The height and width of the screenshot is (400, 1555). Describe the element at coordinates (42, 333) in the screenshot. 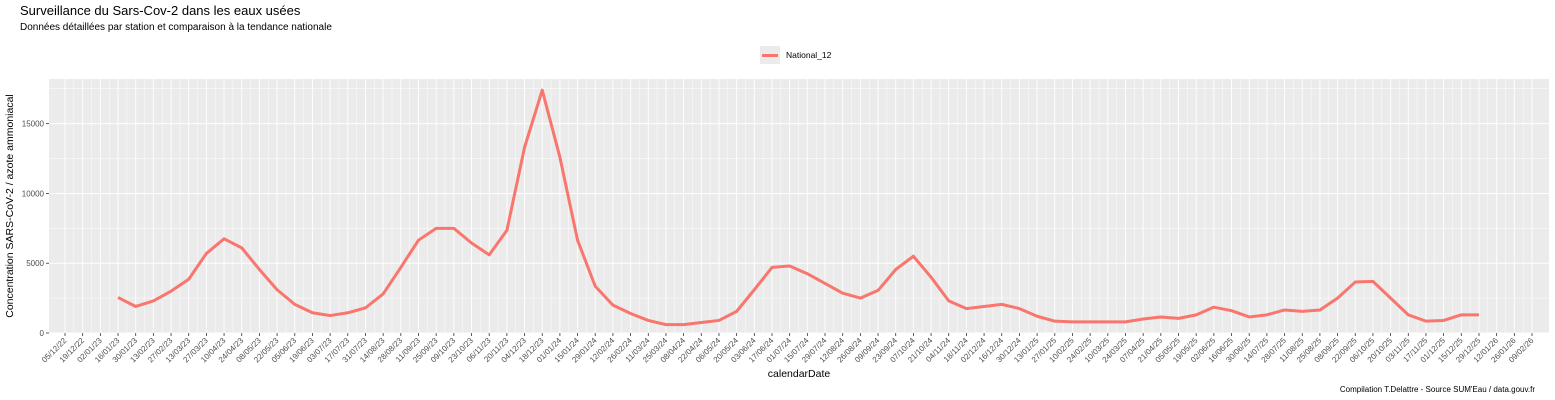

I see `y-tick-label: 0` at that location.